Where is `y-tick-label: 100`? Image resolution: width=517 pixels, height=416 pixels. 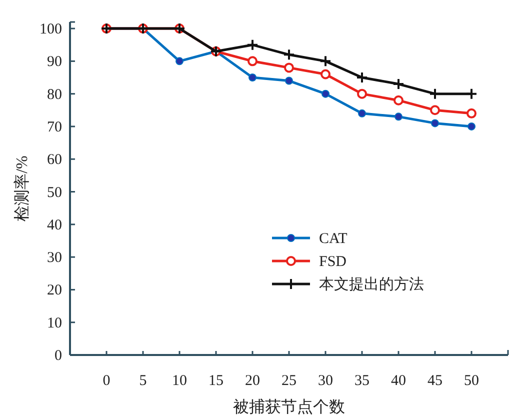
y-tick-label: 100 is located at coordinates (51, 30).